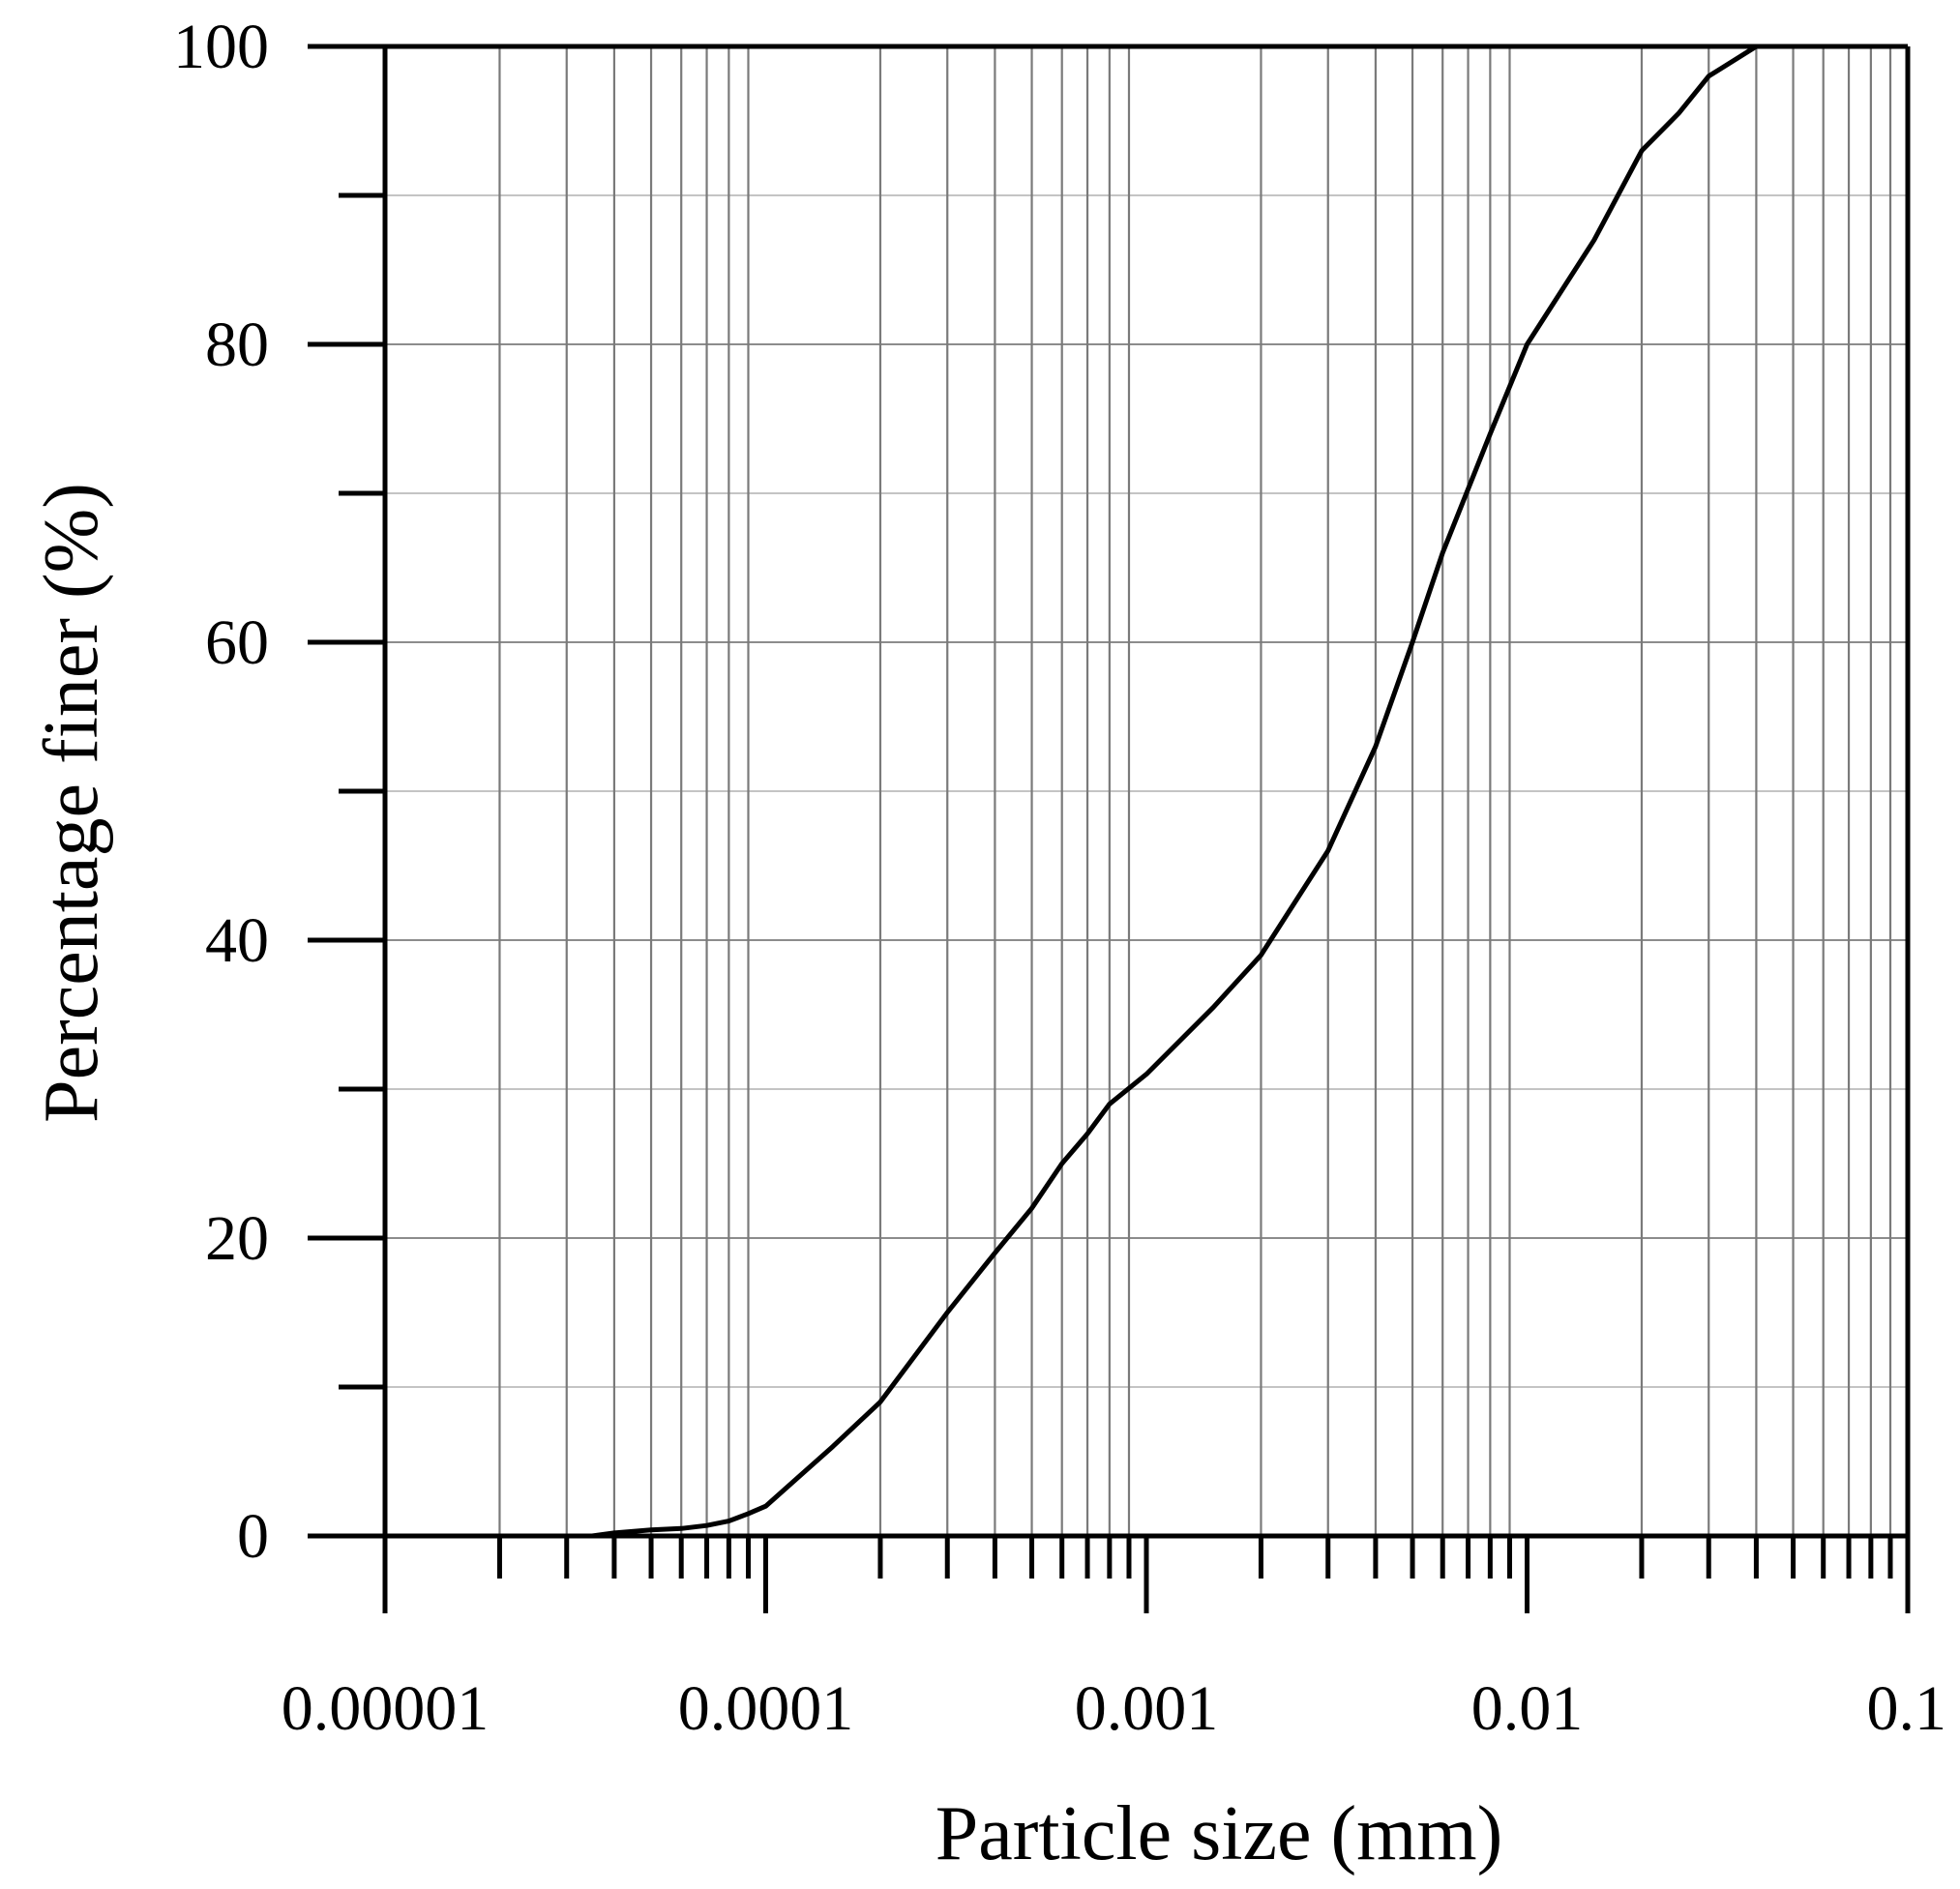  What do you see at coordinates (237, 1238) in the screenshot?
I see `y-tick-label: 20` at bounding box center [237, 1238].